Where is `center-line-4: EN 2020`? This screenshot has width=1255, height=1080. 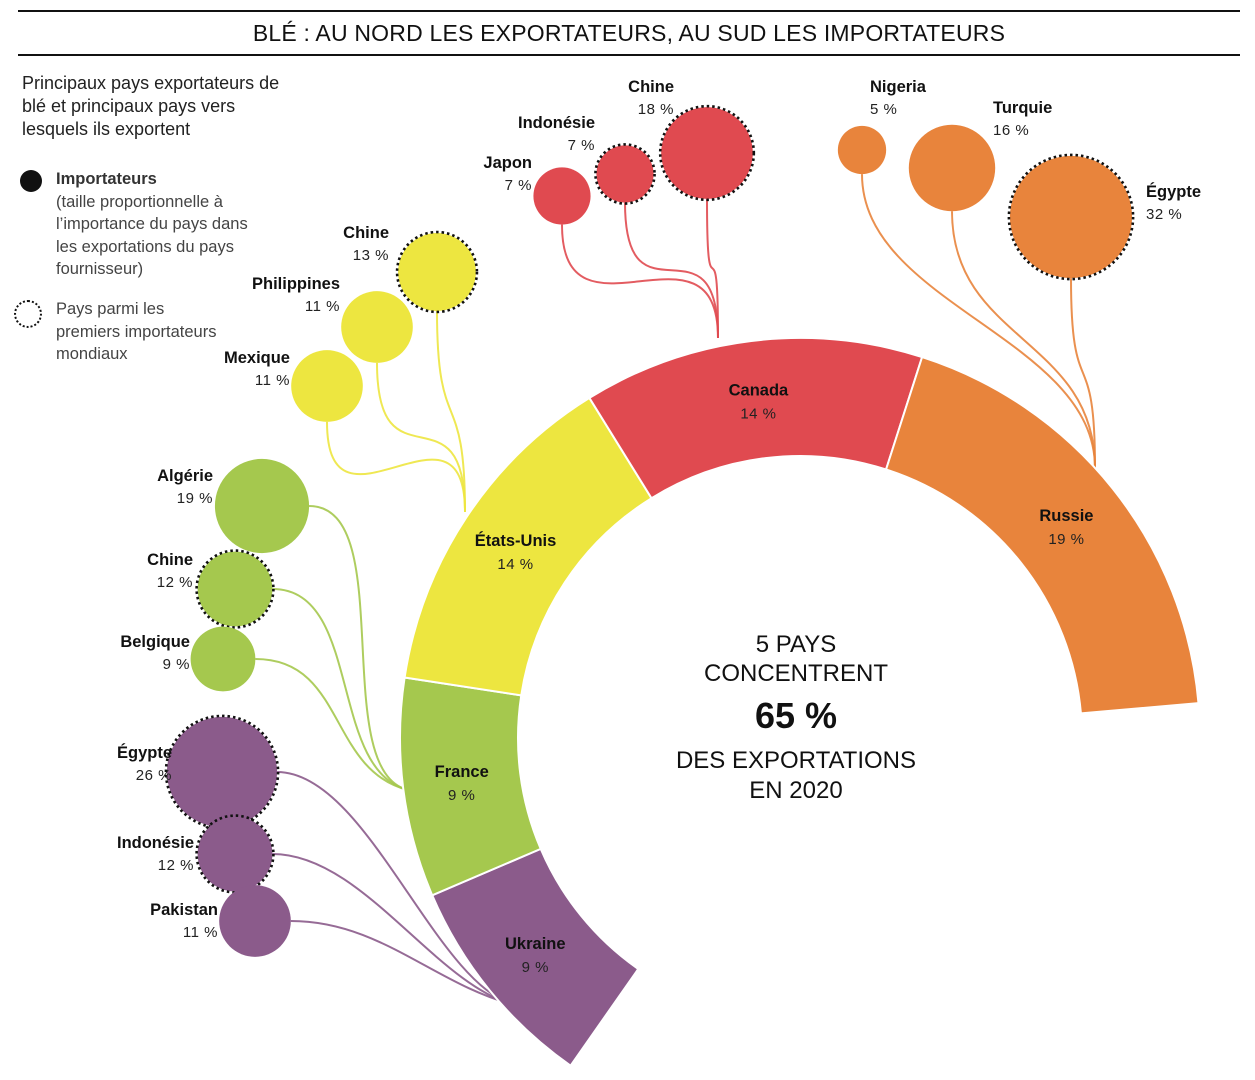 center-line-4: EN 2020 is located at coordinates (795, 790).